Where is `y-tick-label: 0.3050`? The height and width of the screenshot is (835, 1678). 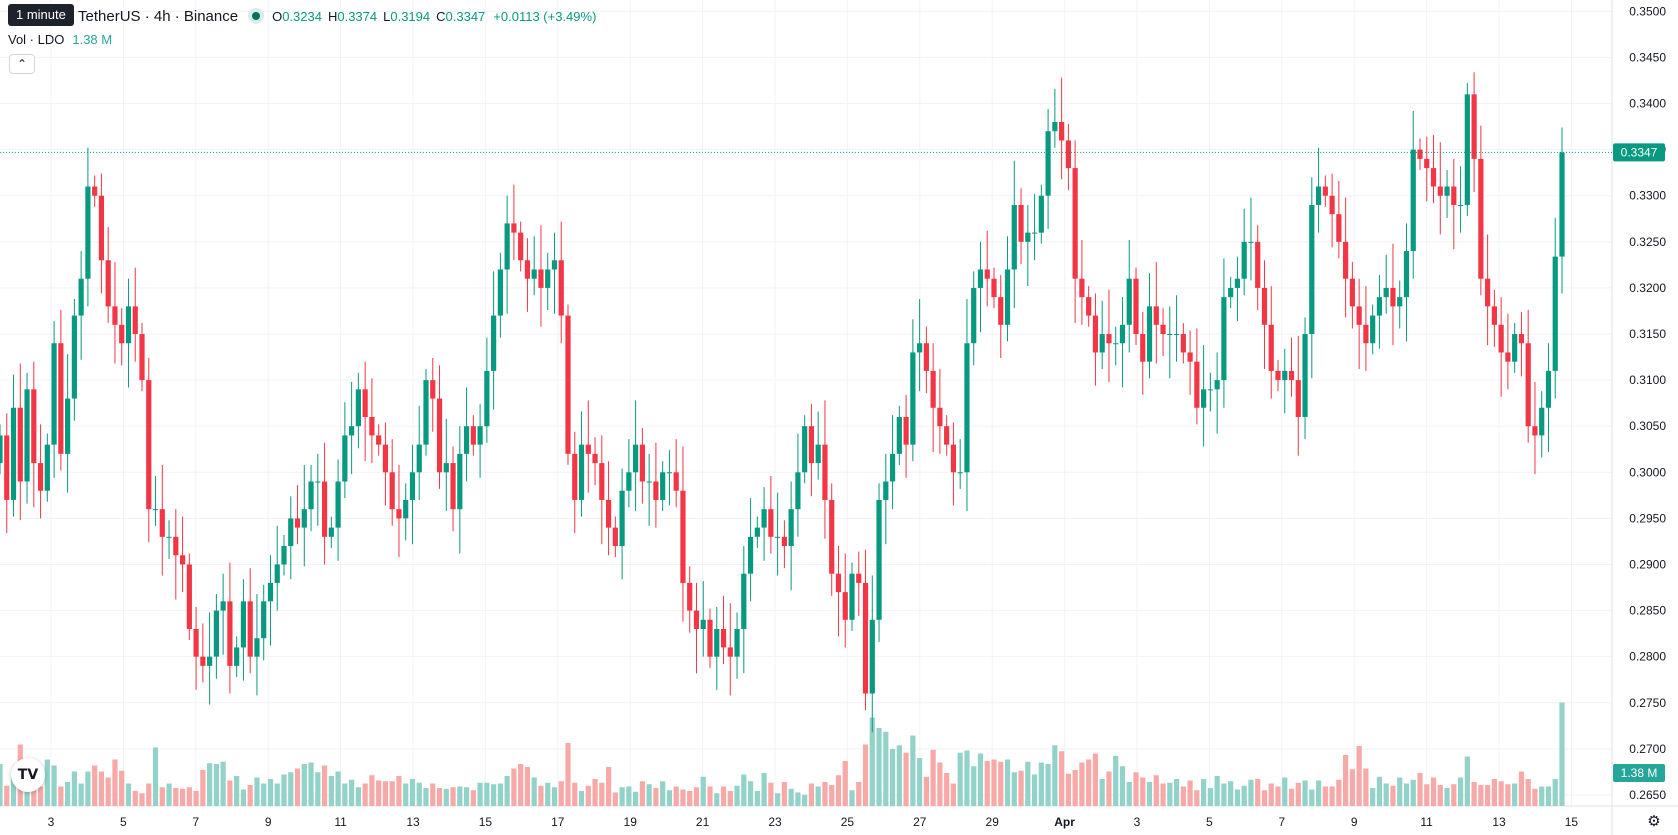 y-tick-label: 0.3050 is located at coordinates (1647, 426).